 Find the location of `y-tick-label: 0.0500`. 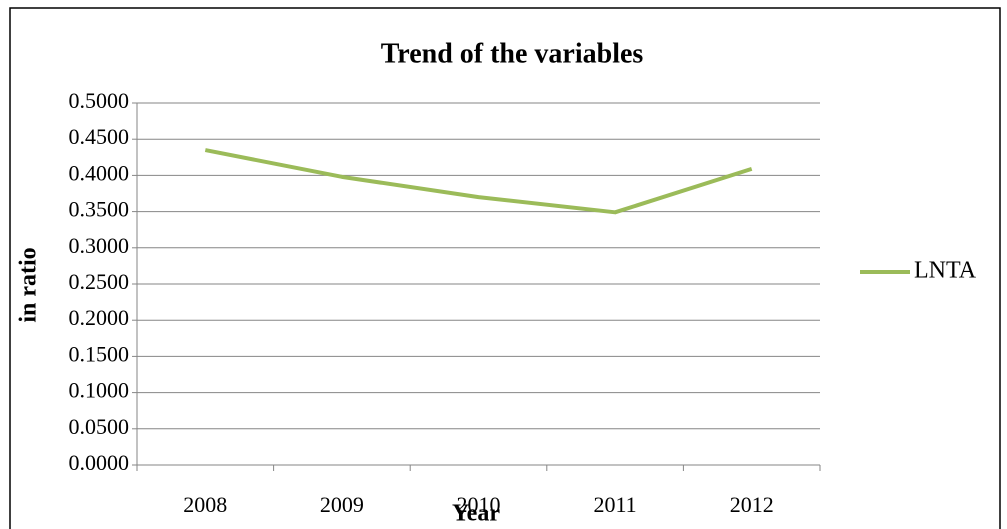

y-tick-label: 0.0500 is located at coordinates (99, 426).